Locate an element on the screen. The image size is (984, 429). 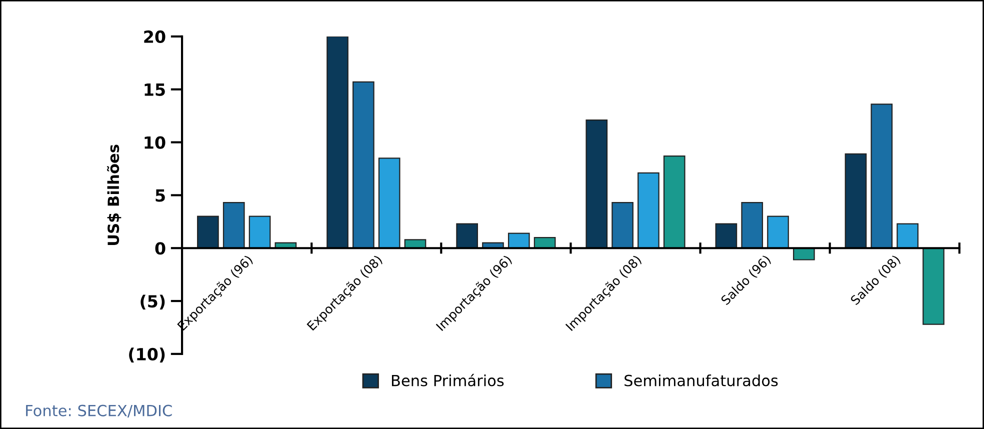
y-tick-label: (10) is located at coordinates (147, 355).